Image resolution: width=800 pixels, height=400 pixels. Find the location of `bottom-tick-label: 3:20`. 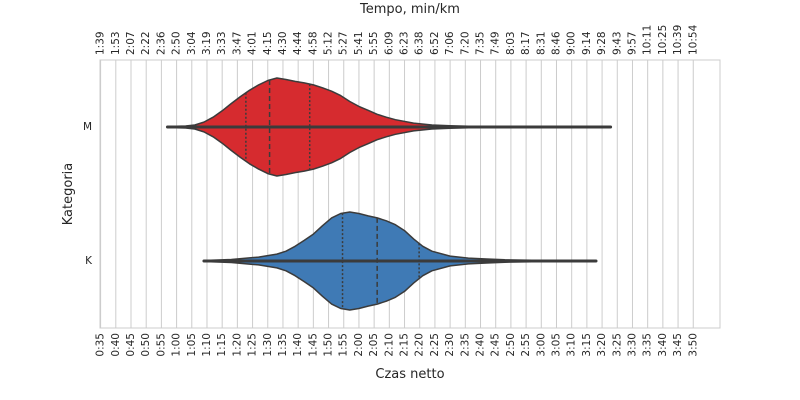

bottom-tick-label: 3:20 is located at coordinates (602, 345).